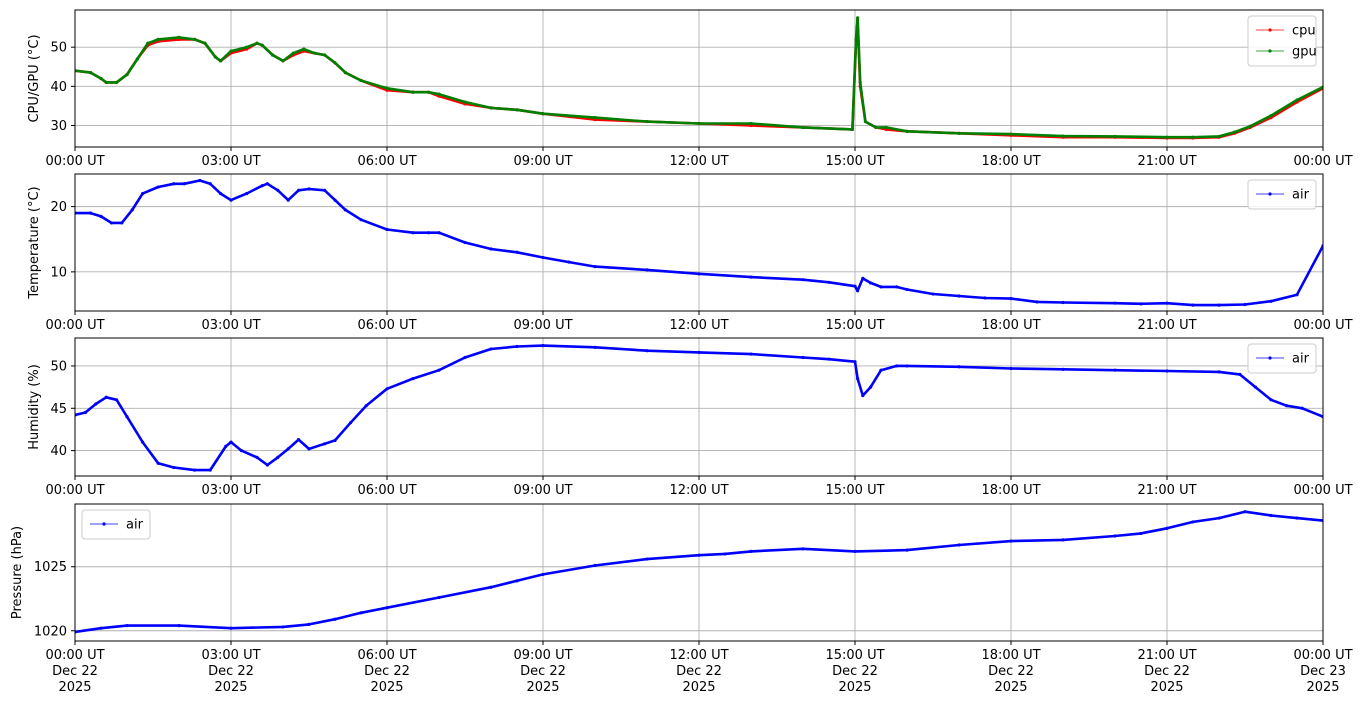  I want to click on legend: air, so click(1282, 358).